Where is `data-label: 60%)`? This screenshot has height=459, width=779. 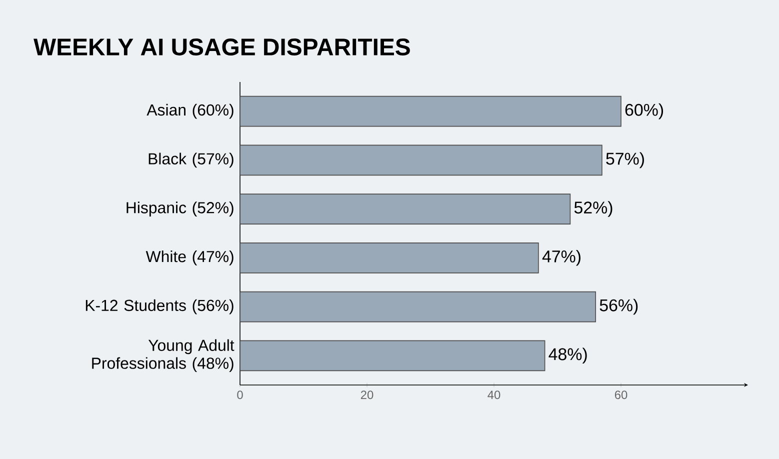
data-label: 60%) is located at coordinates (644, 111).